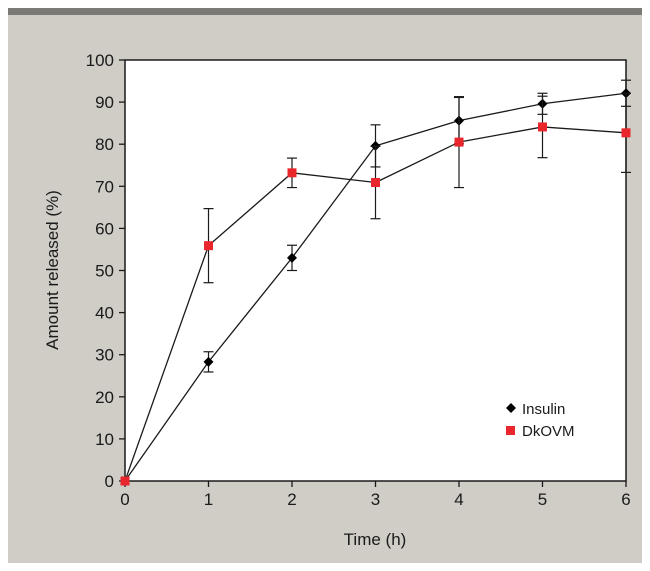 Image resolution: width=650 pixels, height=571 pixels. Describe the element at coordinates (375, 499) in the screenshot. I see `x-tick-label: 3` at that location.